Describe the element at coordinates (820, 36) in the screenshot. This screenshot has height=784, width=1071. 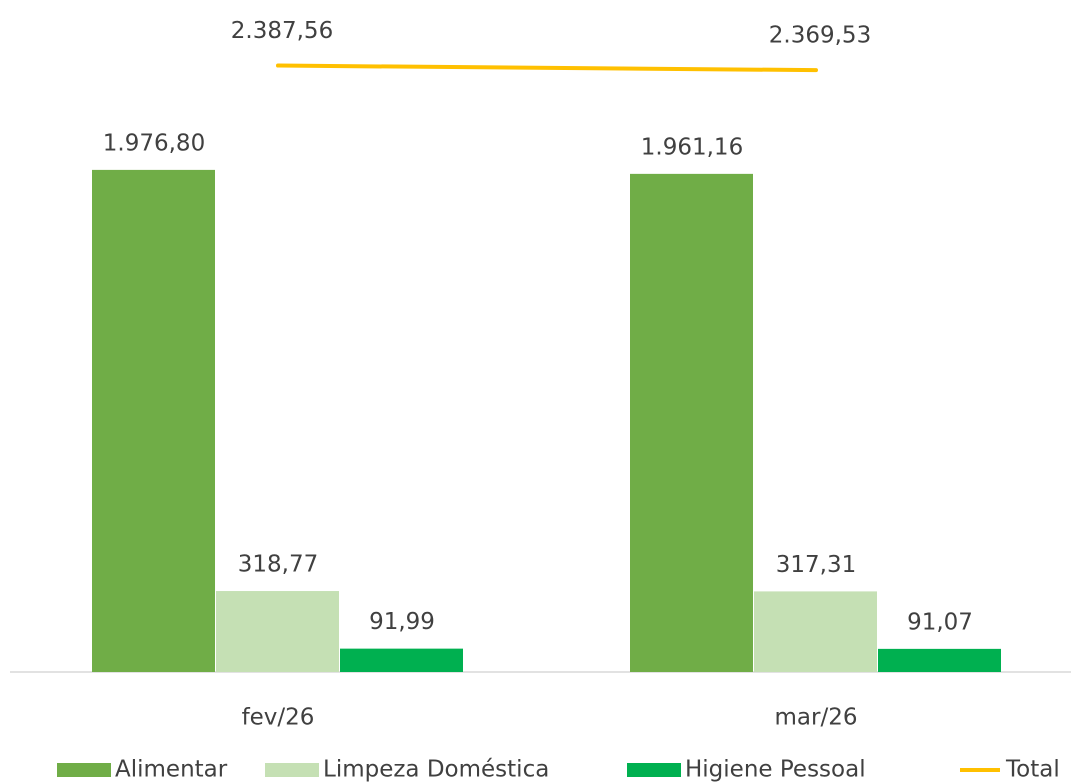
I see `data-label: 2.369,53` at that location.